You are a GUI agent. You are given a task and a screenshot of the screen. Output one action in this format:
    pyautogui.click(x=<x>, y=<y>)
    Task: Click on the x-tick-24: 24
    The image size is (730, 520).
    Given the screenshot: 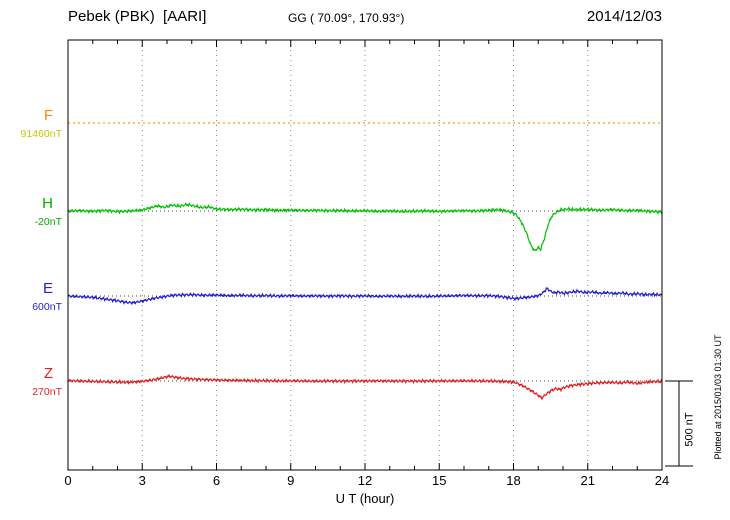 What is the action you would take?
    pyautogui.click(x=662, y=480)
    